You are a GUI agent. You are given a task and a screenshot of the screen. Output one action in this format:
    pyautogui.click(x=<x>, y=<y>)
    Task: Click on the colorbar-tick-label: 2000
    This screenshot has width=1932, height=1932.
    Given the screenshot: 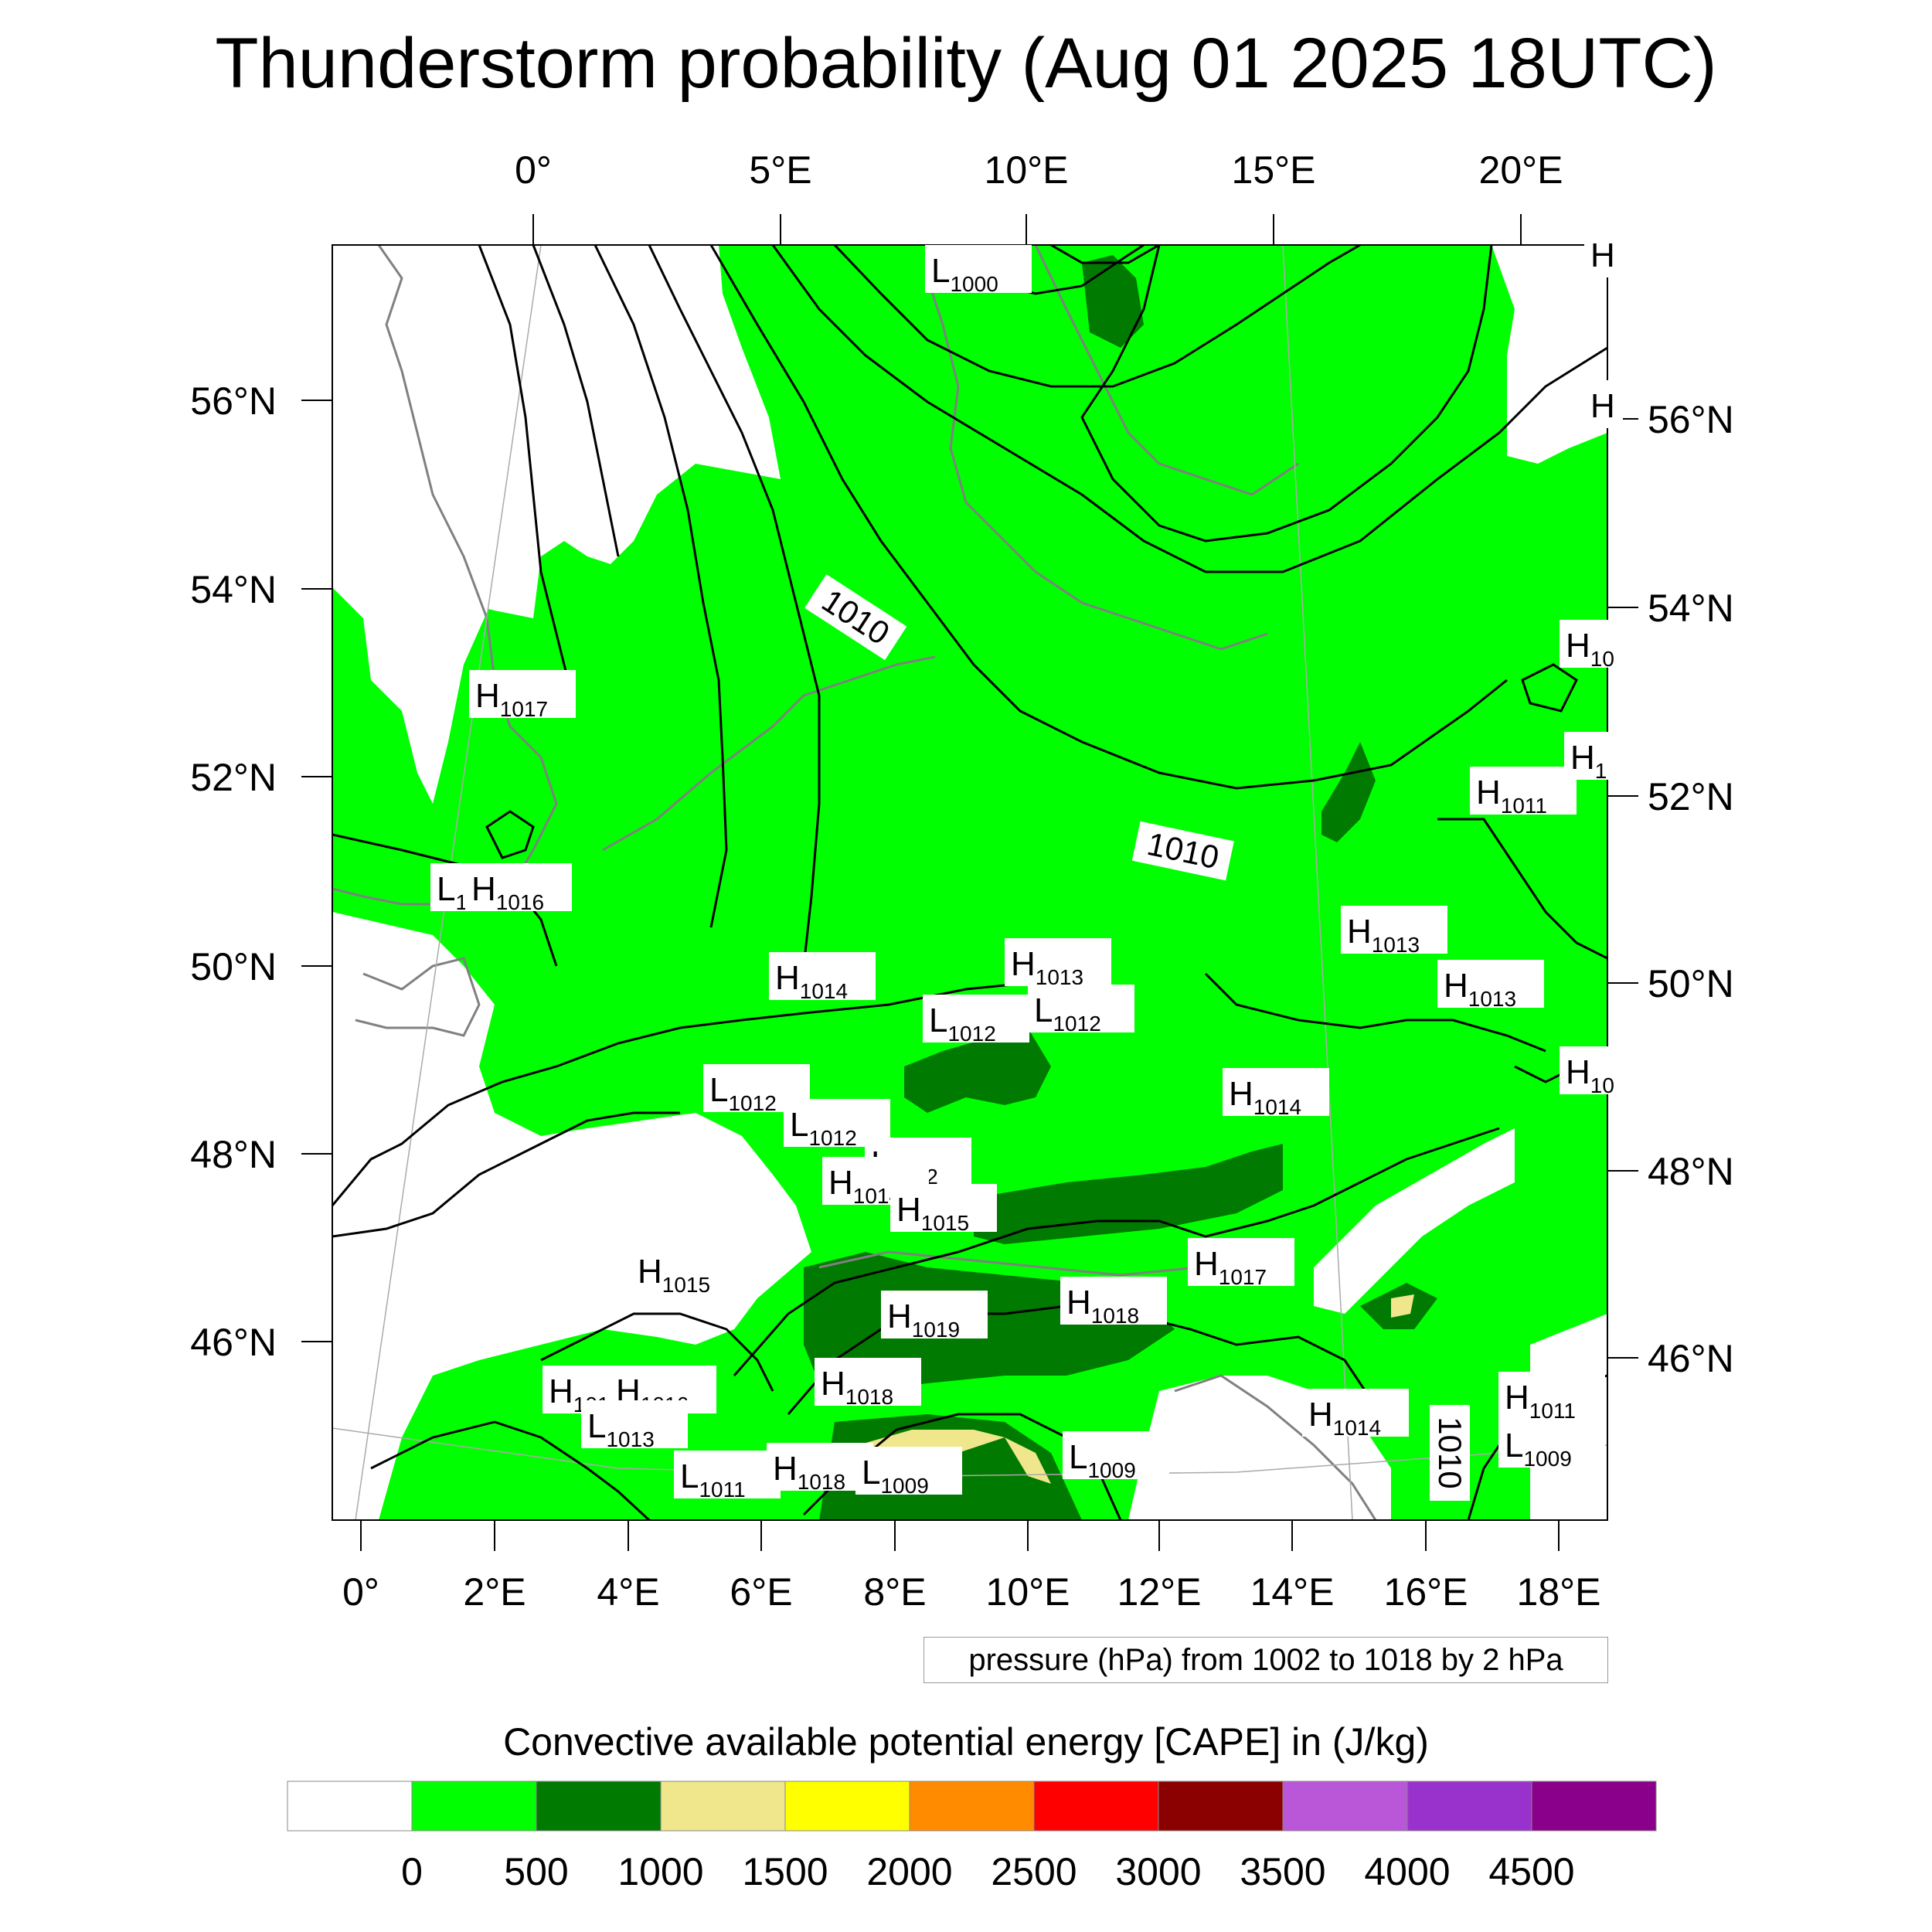 What is the action you would take?
    pyautogui.click(x=909, y=1871)
    